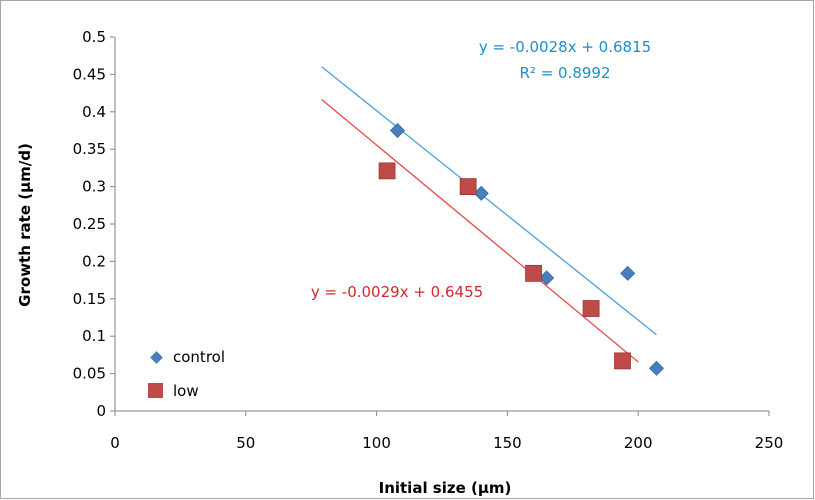  I want to click on legend-item-low: low, so click(173, 391).